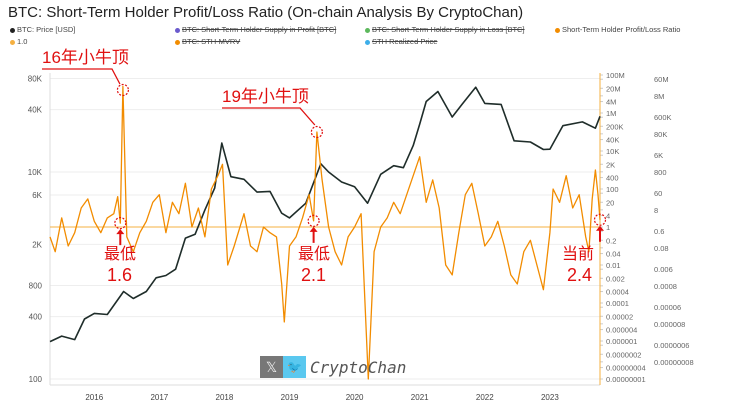  I want to click on right-axis-tick-label: 8, so click(656, 210).